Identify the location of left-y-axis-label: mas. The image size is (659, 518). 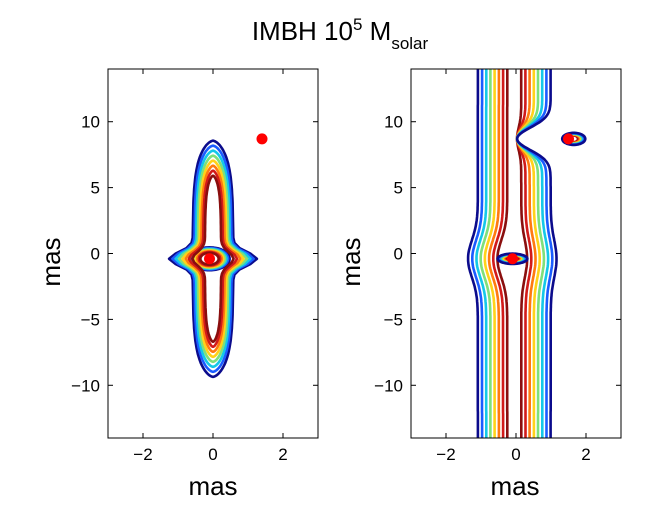
(51, 261).